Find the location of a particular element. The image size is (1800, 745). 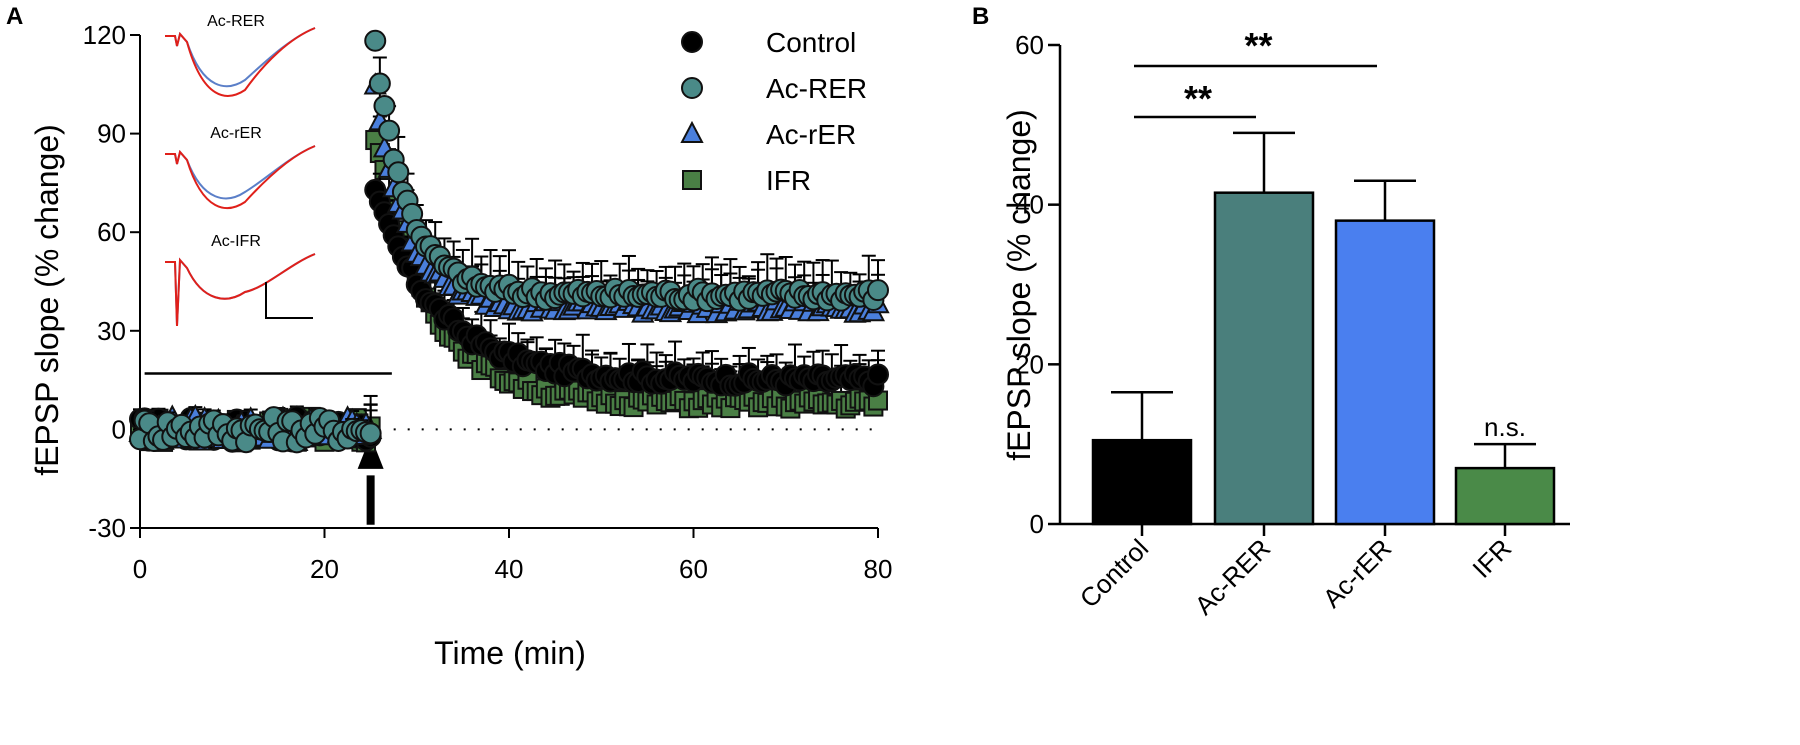

panel-b-ylabel: fEPSP slope (% change) is located at coordinates (1019, 285).